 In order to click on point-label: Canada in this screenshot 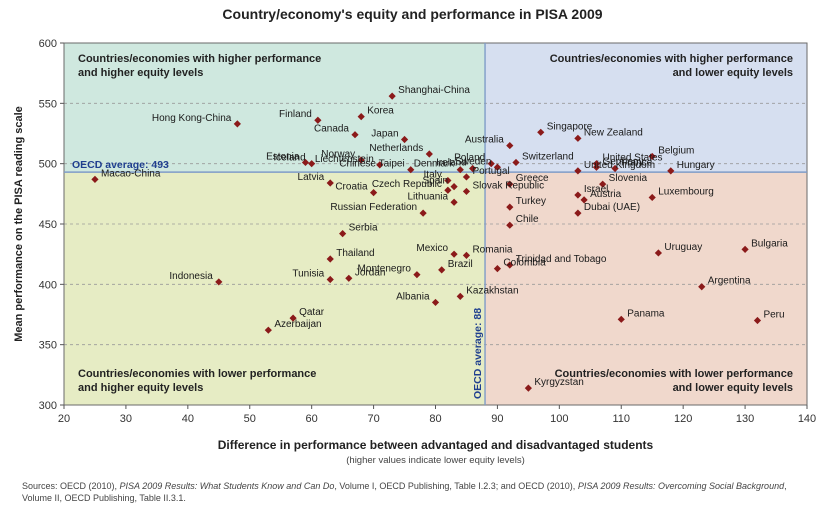, I will do `click(331, 129)`.